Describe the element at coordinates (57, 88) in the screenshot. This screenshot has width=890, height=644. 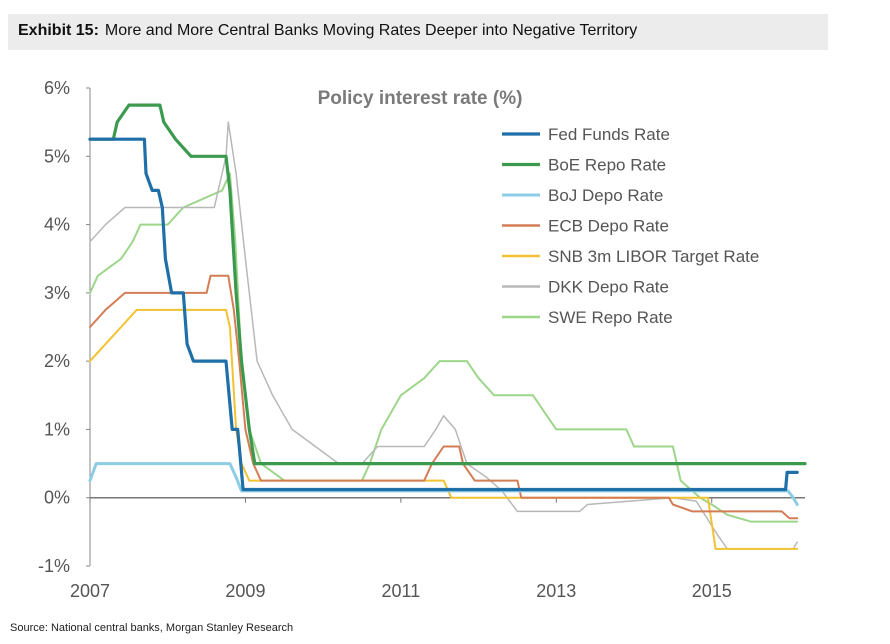
I see `y-tick-label: 6%` at that location.